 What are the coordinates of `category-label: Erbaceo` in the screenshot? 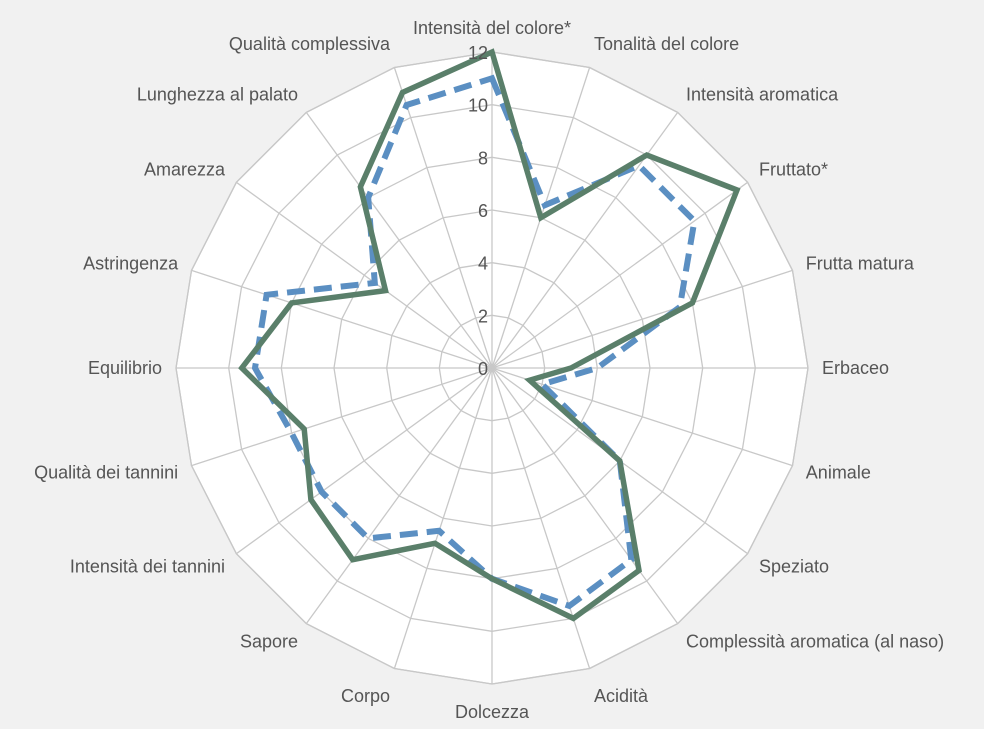 It's located at (855, 368).